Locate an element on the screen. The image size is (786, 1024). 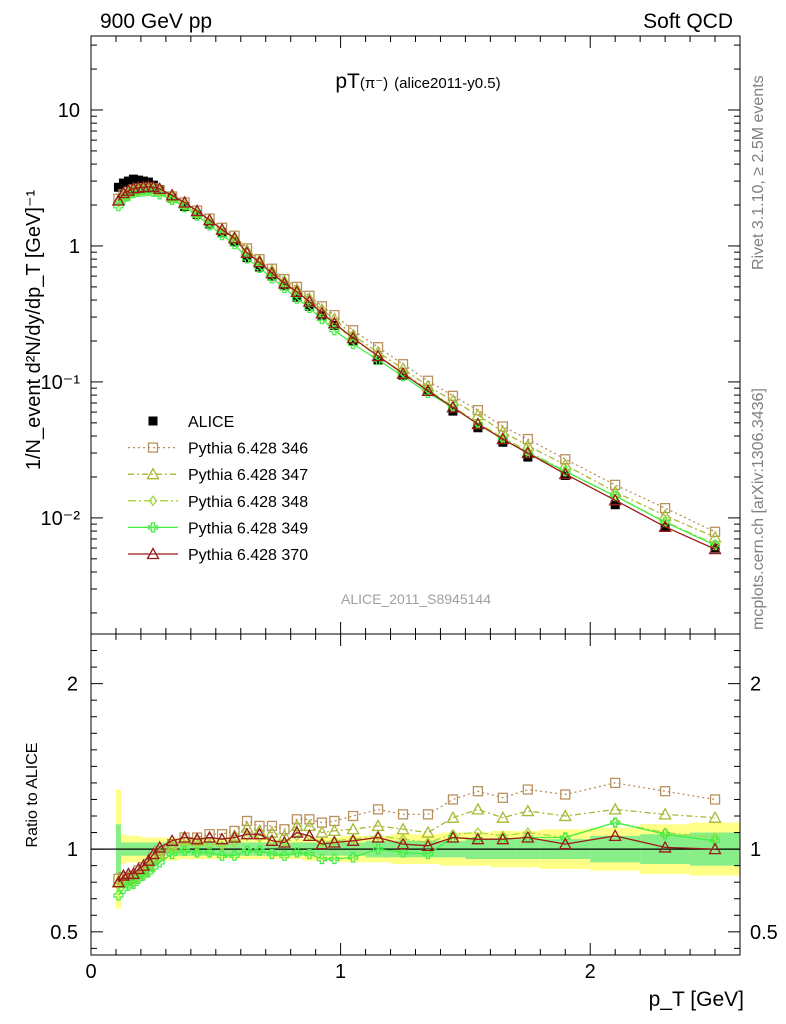
legend-entry: ALICE is located at coordinates (191, 422).